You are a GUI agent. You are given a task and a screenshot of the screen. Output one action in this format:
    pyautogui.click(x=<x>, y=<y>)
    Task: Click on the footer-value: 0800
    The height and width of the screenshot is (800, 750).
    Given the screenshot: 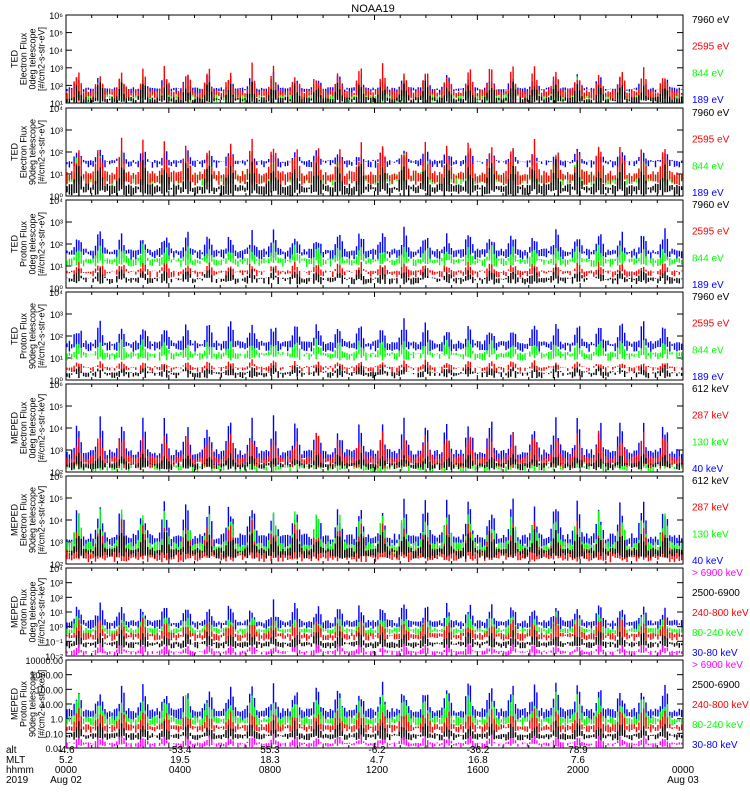 What is the action you would take?
    pyautogui.click(x=270, y=770)
    